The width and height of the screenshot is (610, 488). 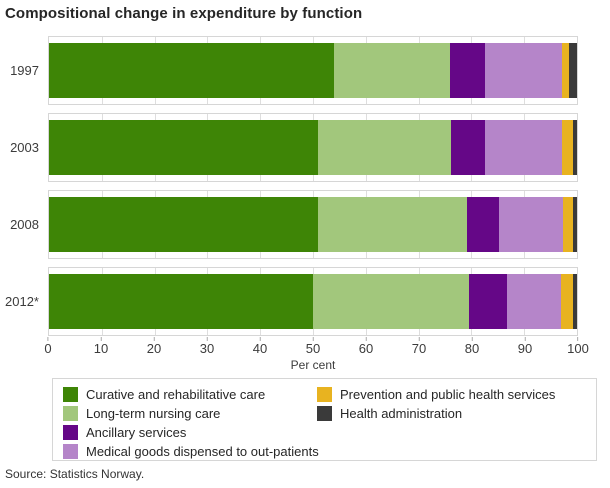 I want to click on tick-label: 100, so click(x=578, y=348).